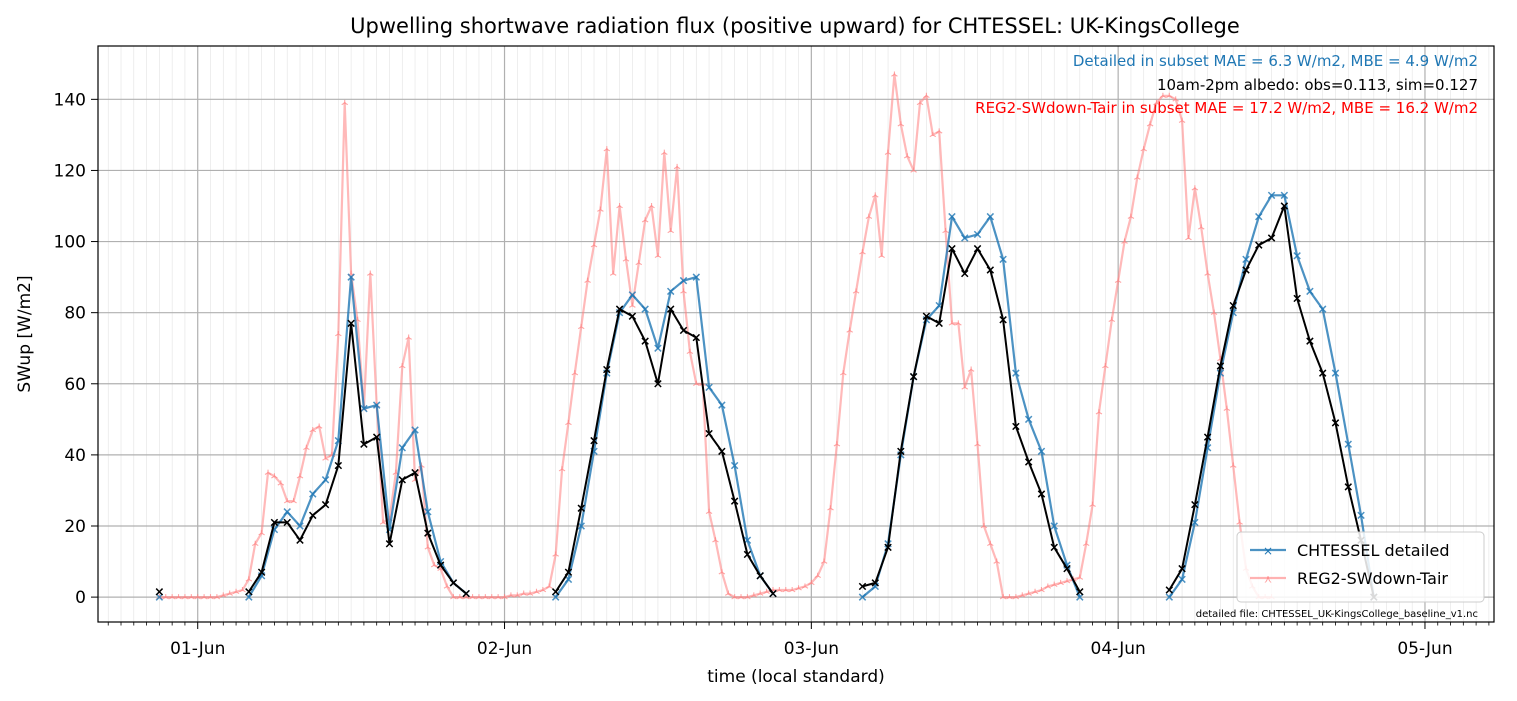 Image resolution: width=1517 pixels, height=701 pixels. Describe the element at coordinates (197, 649) in the screenshot. I see `x-tick-label: 01-Jun` at that location.